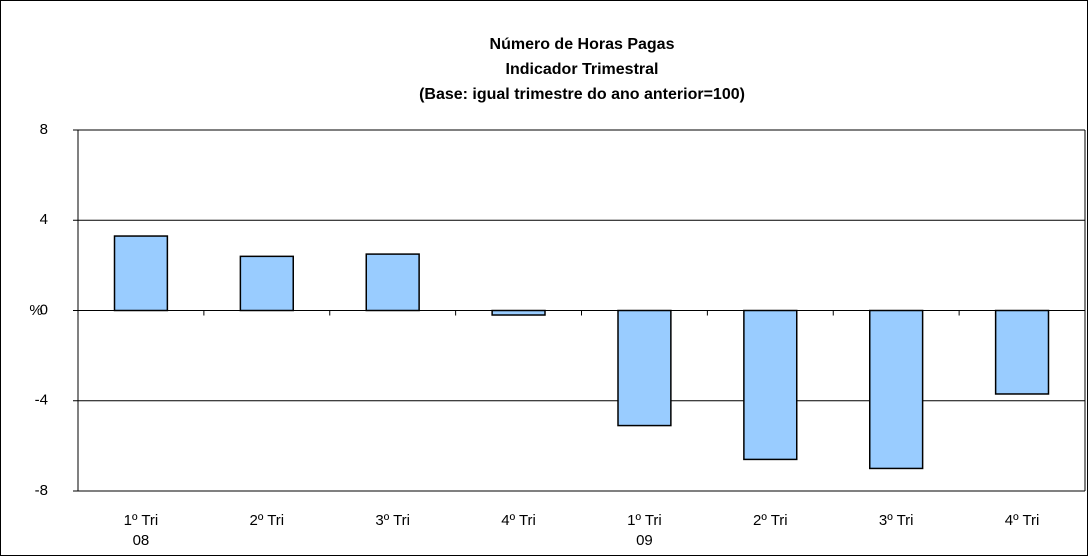 The image size is (1088, 556). What do you see at coordinates (41, 490) in the screenshot?
I see `y-tick-label: -8` at bounding box center [41, 490].